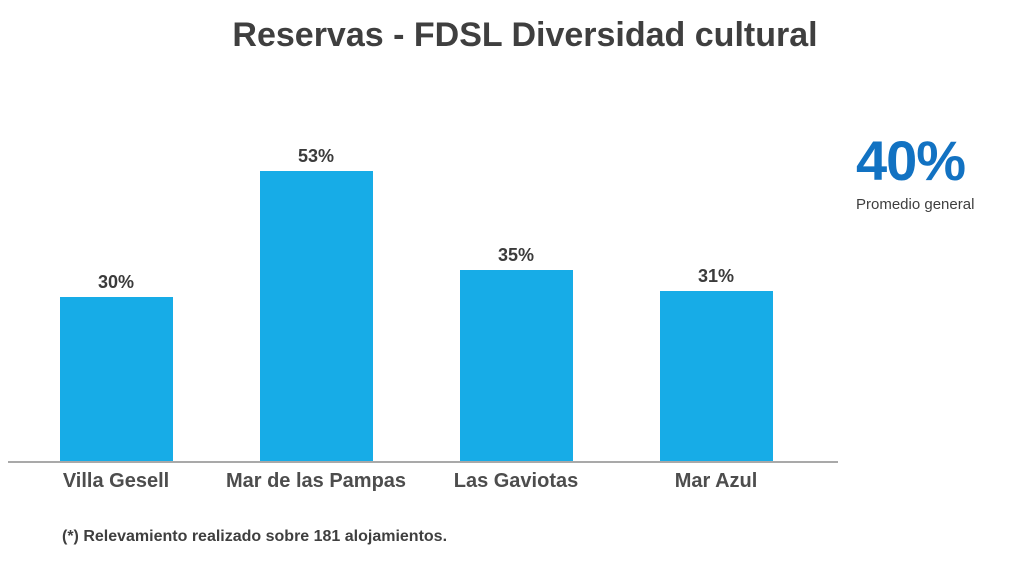 The width and height of the screenshot is (1024, 565). What do you see at coordinates (525, 35) in the screenshot?
I see `chart-title: Reservas - FDSL Diversidad cultural` at bounding box center [525, 35].